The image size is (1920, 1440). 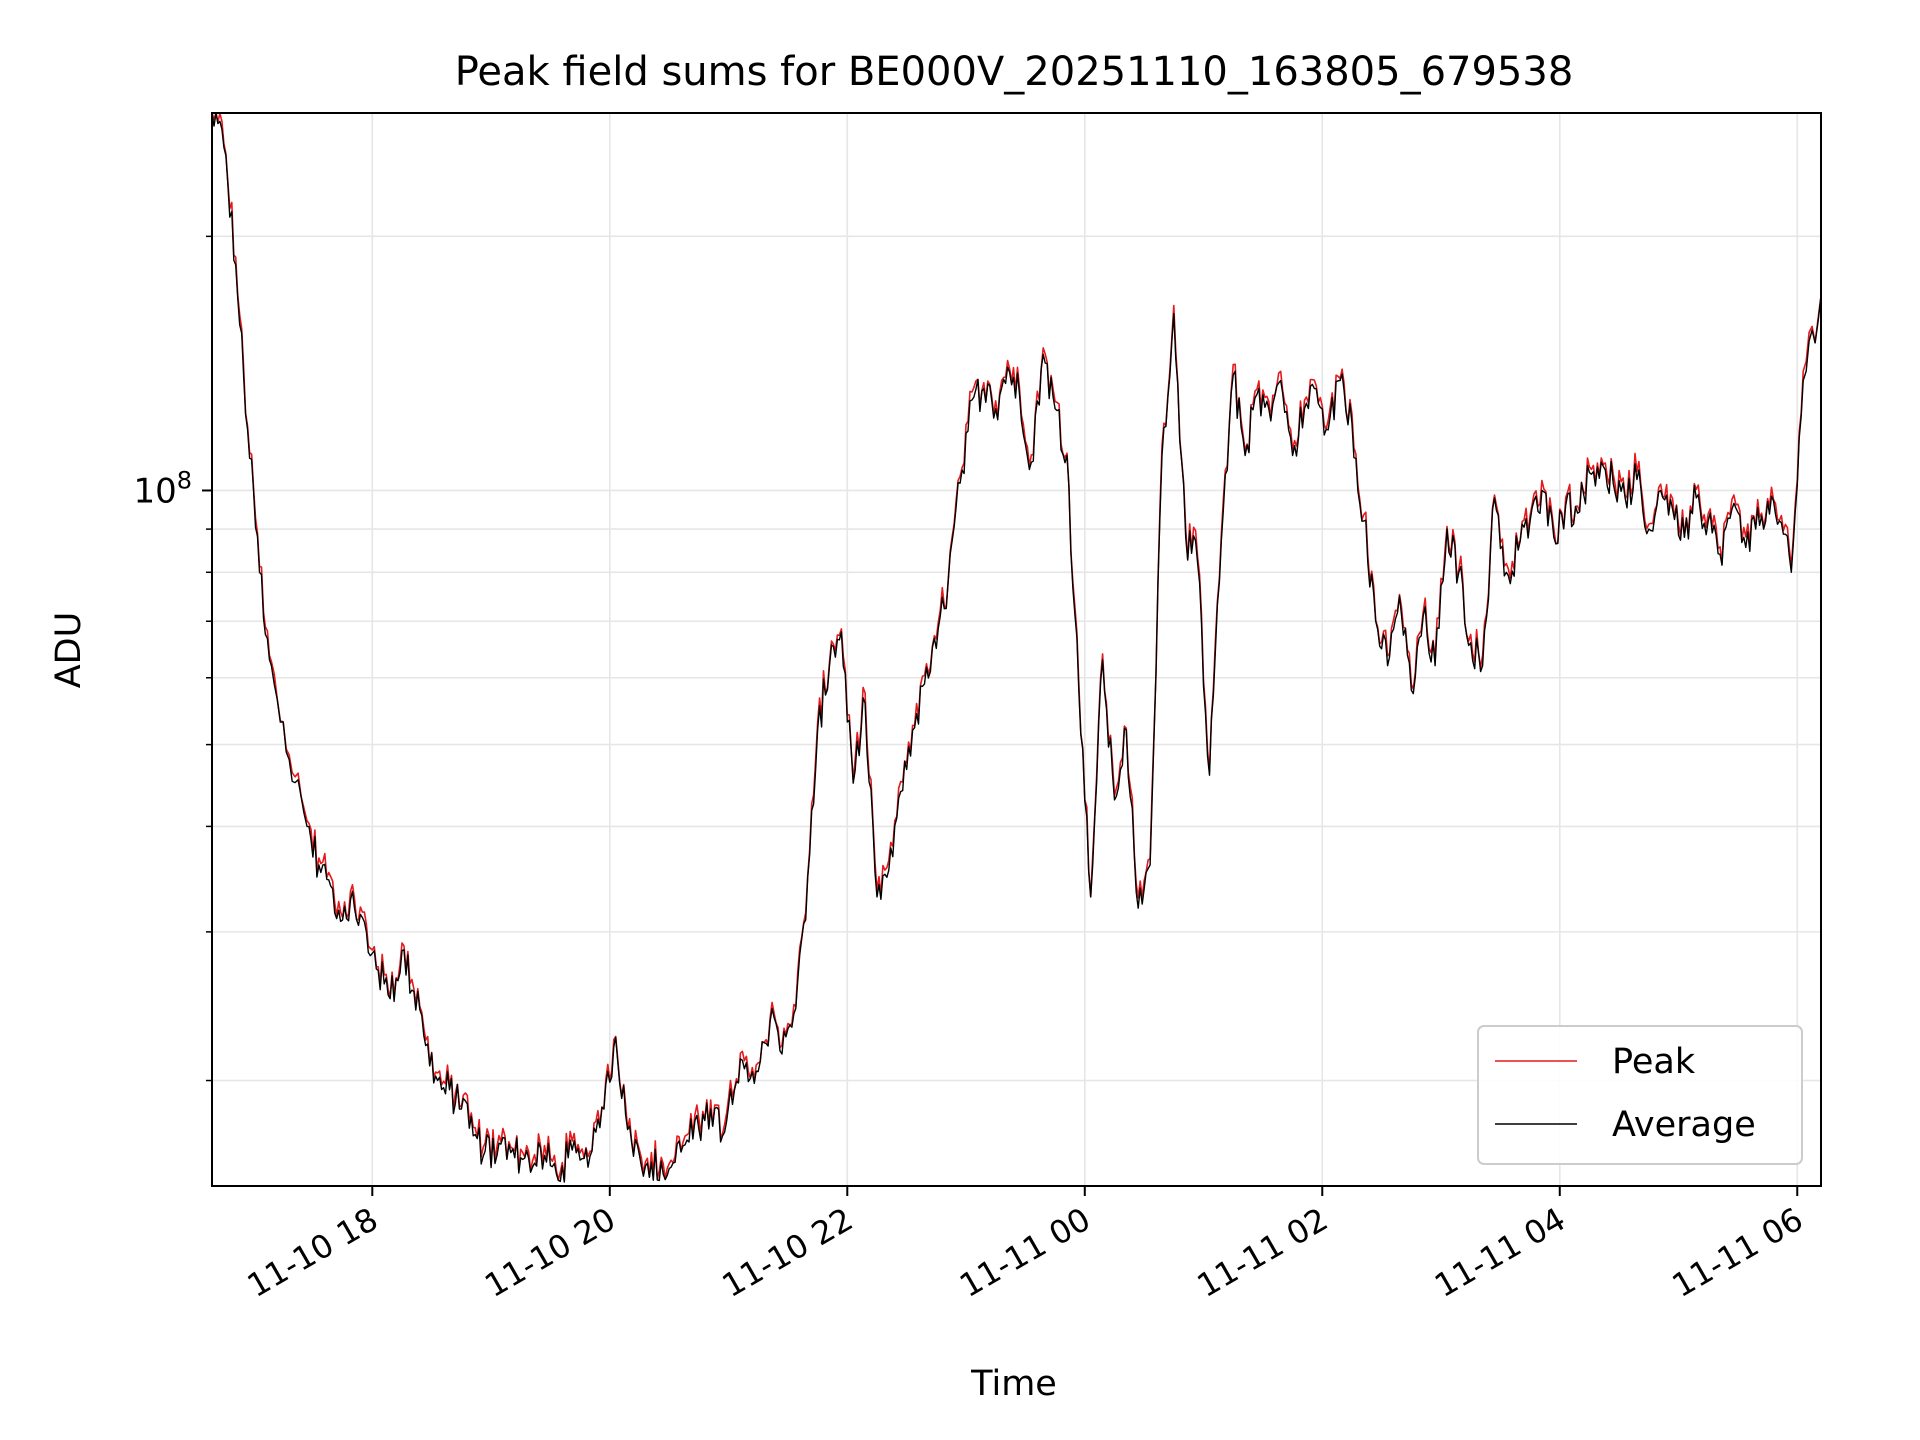 I want to click on y-tick-label: 108, so click(x=162, y=488).